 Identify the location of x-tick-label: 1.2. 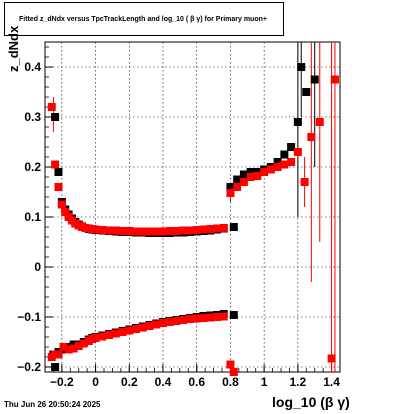
(298, 382).